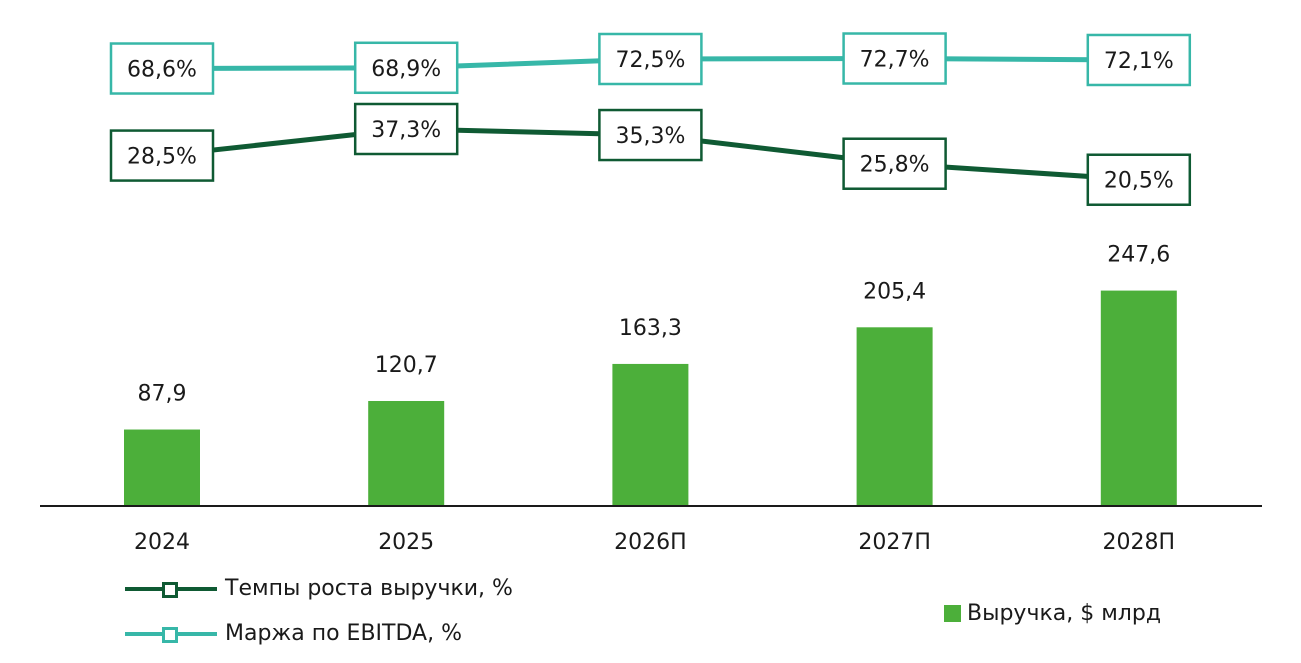  I want to click on revenue-value-label: 163,3, so click(650, 328).